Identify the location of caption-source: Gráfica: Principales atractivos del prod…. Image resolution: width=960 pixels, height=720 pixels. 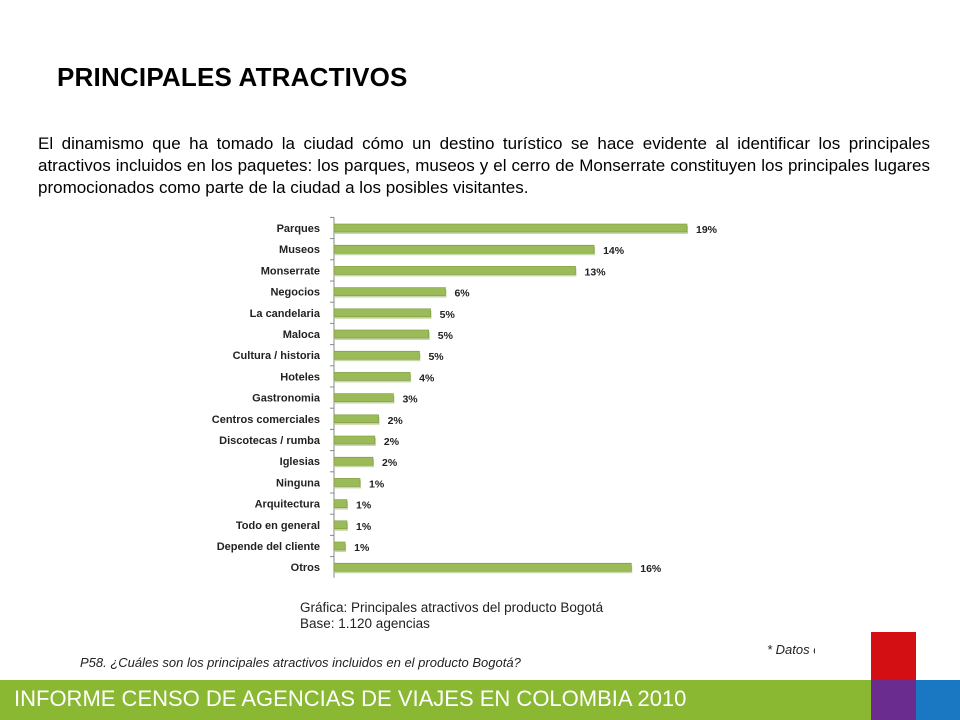
(452, 607).